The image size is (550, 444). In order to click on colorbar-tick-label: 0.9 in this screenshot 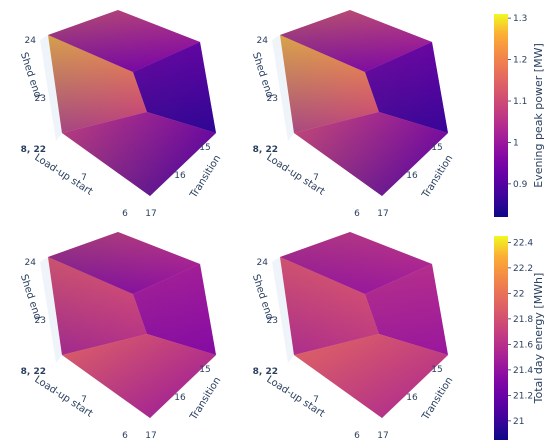, I will do `click(520, 185)`.